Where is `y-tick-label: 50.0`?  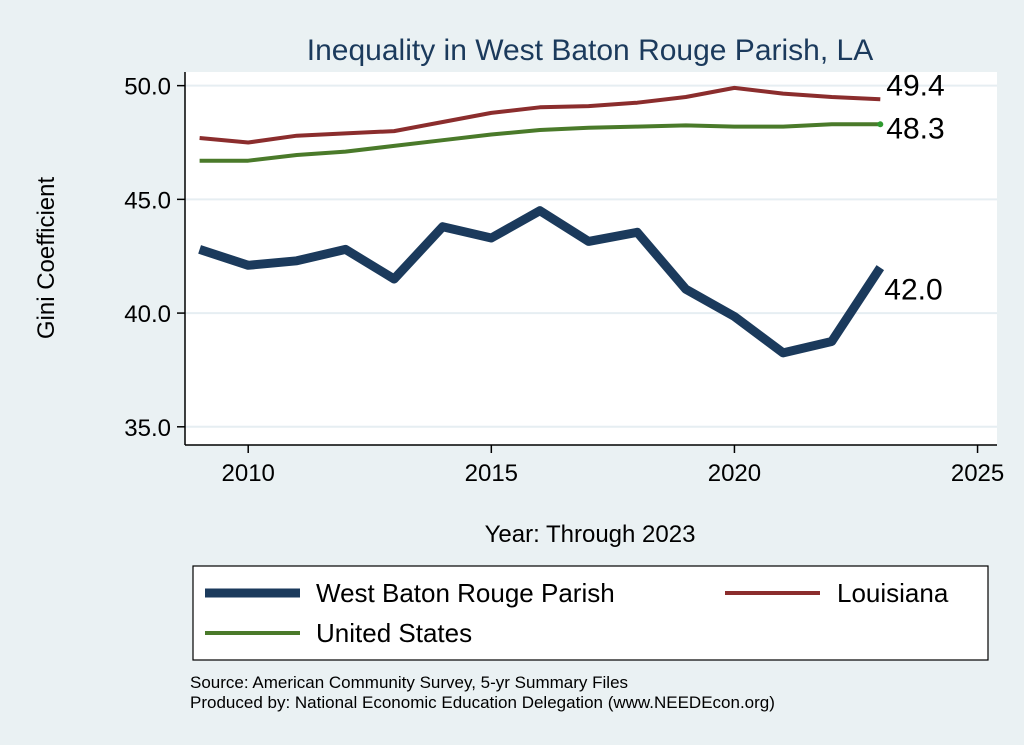
y-tick-label: 50.0 is located at coordinates (147, 87).